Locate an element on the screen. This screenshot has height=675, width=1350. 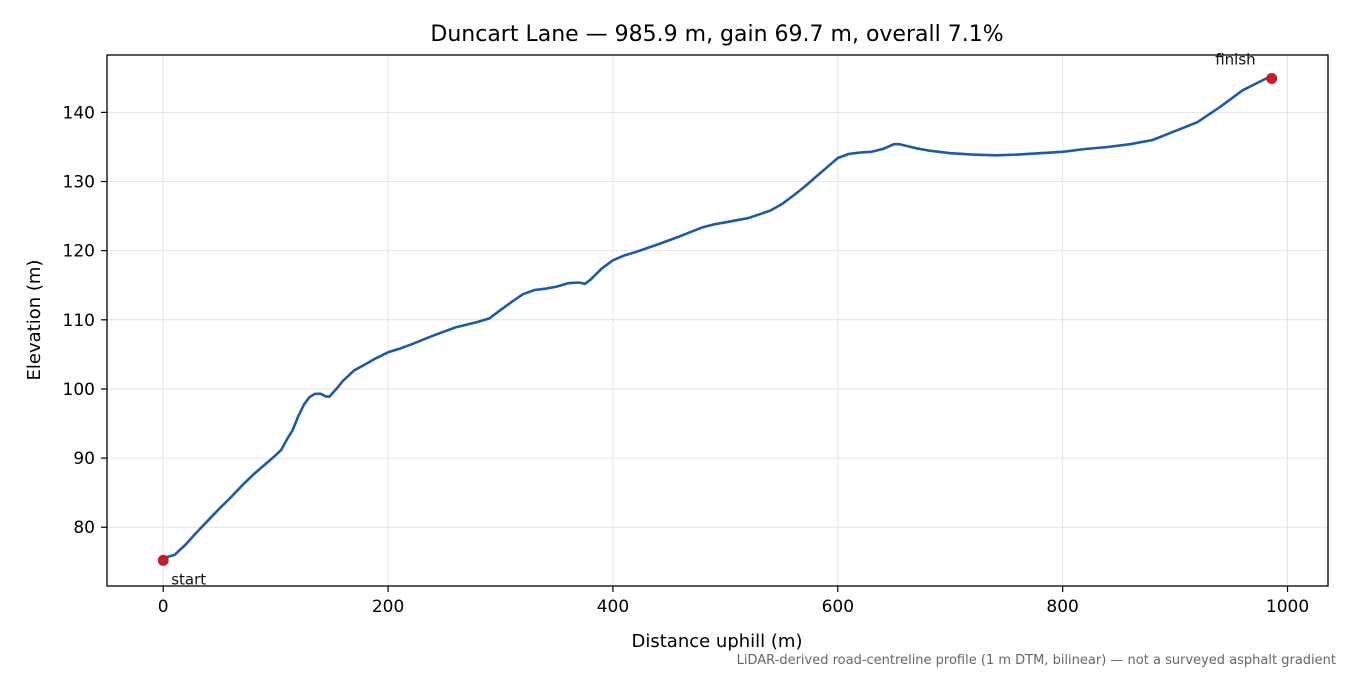
y-axis-ticks: 80 90 100 110 120 130 140 is located at coordinates (85, 320).